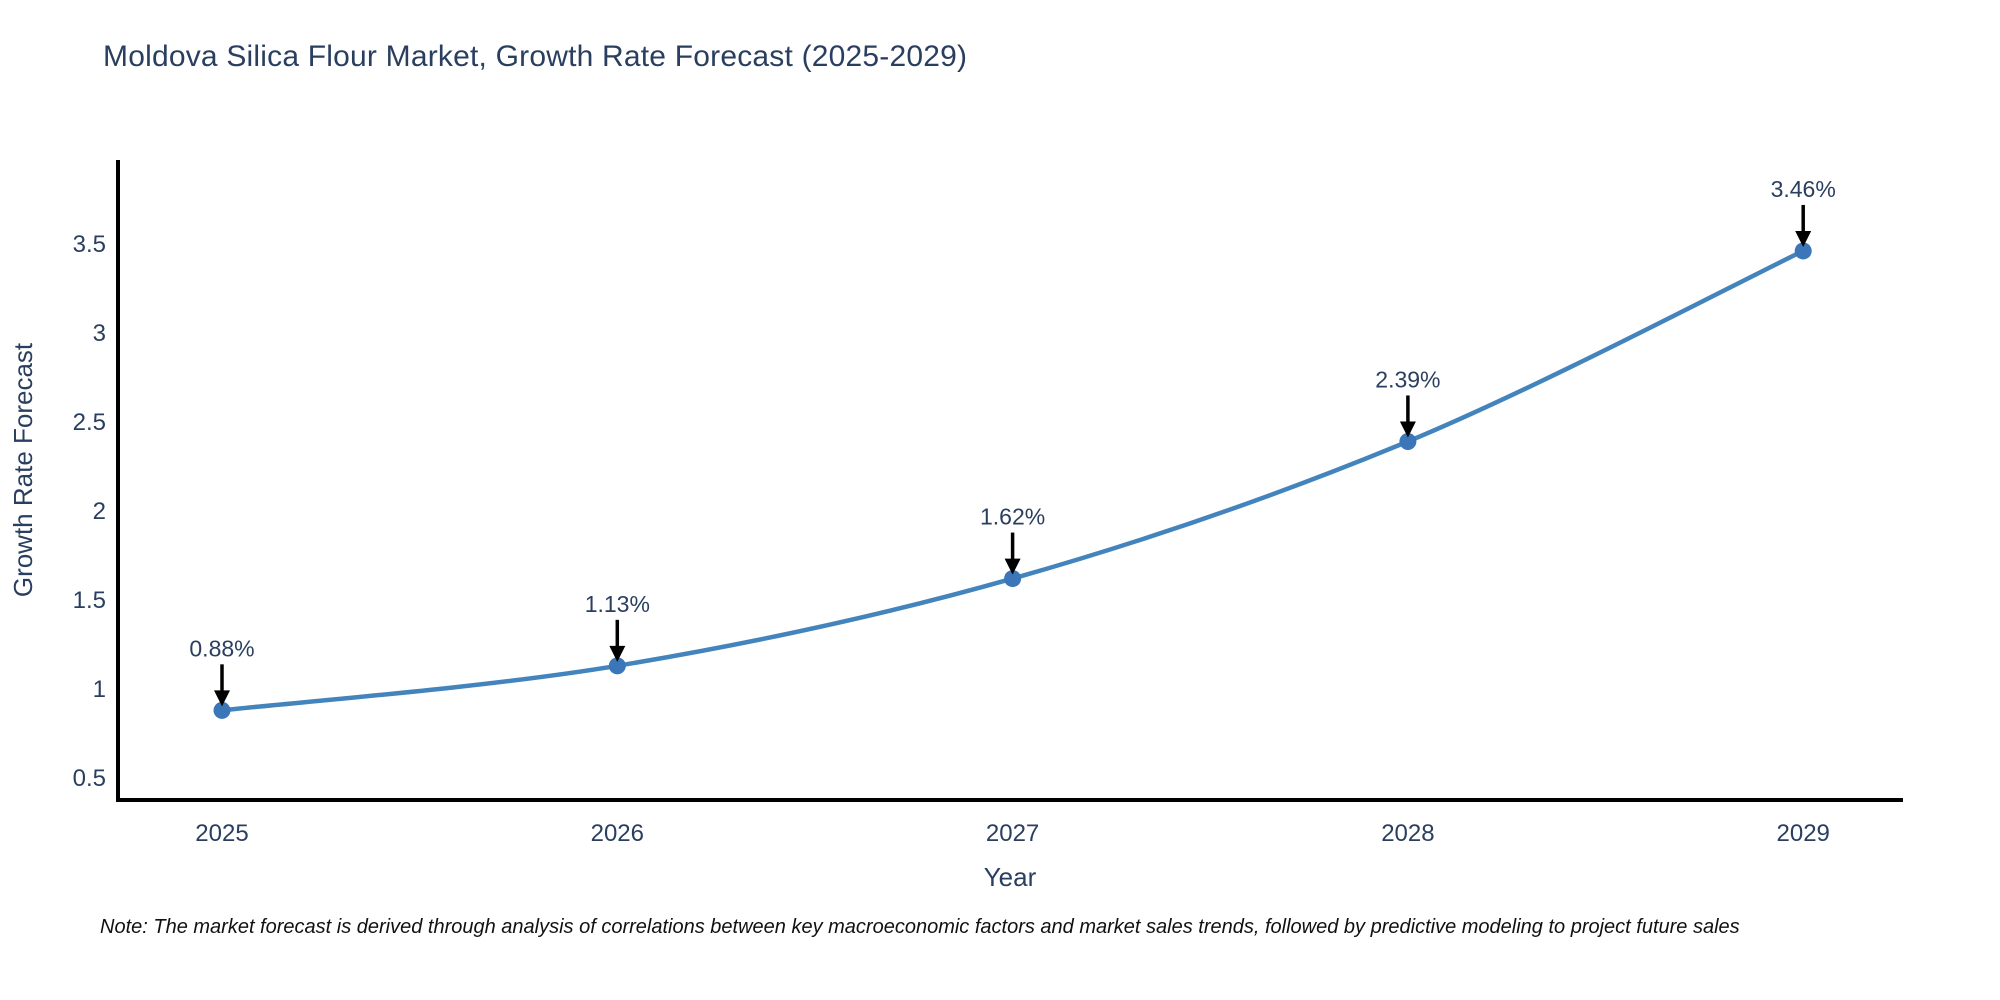 The width and height of the screenshot is (2000, 1000). I want to click on y-tick-label: 3, so click(99, 333).